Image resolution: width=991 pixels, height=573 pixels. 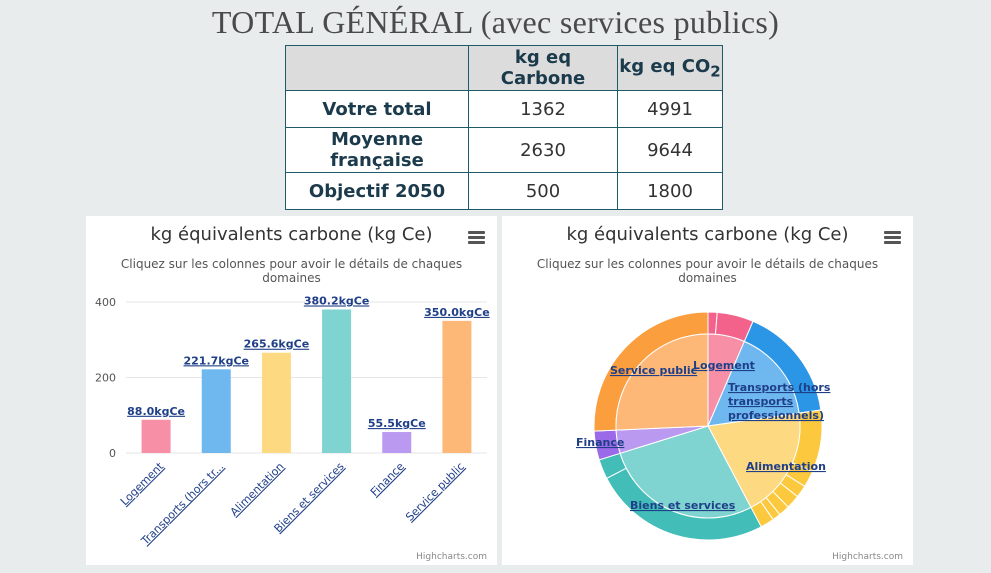 What do you see at coordinates (600, 442) in the screenshot?
I see `slice-label: Finance` at bounding box center [600, 442].